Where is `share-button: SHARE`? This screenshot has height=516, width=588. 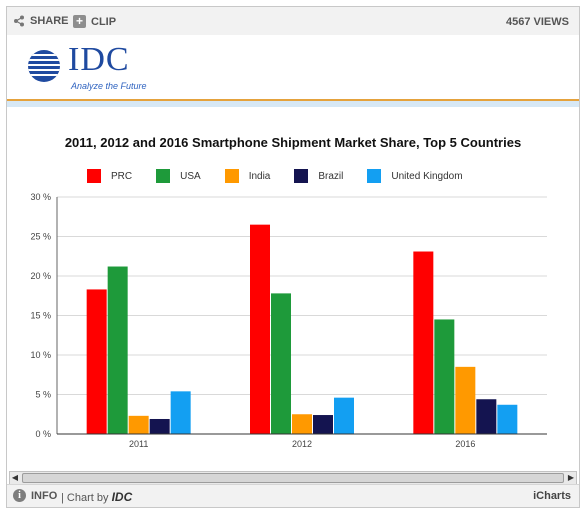
share-button: SHARE is located at coordinates (41, 21).